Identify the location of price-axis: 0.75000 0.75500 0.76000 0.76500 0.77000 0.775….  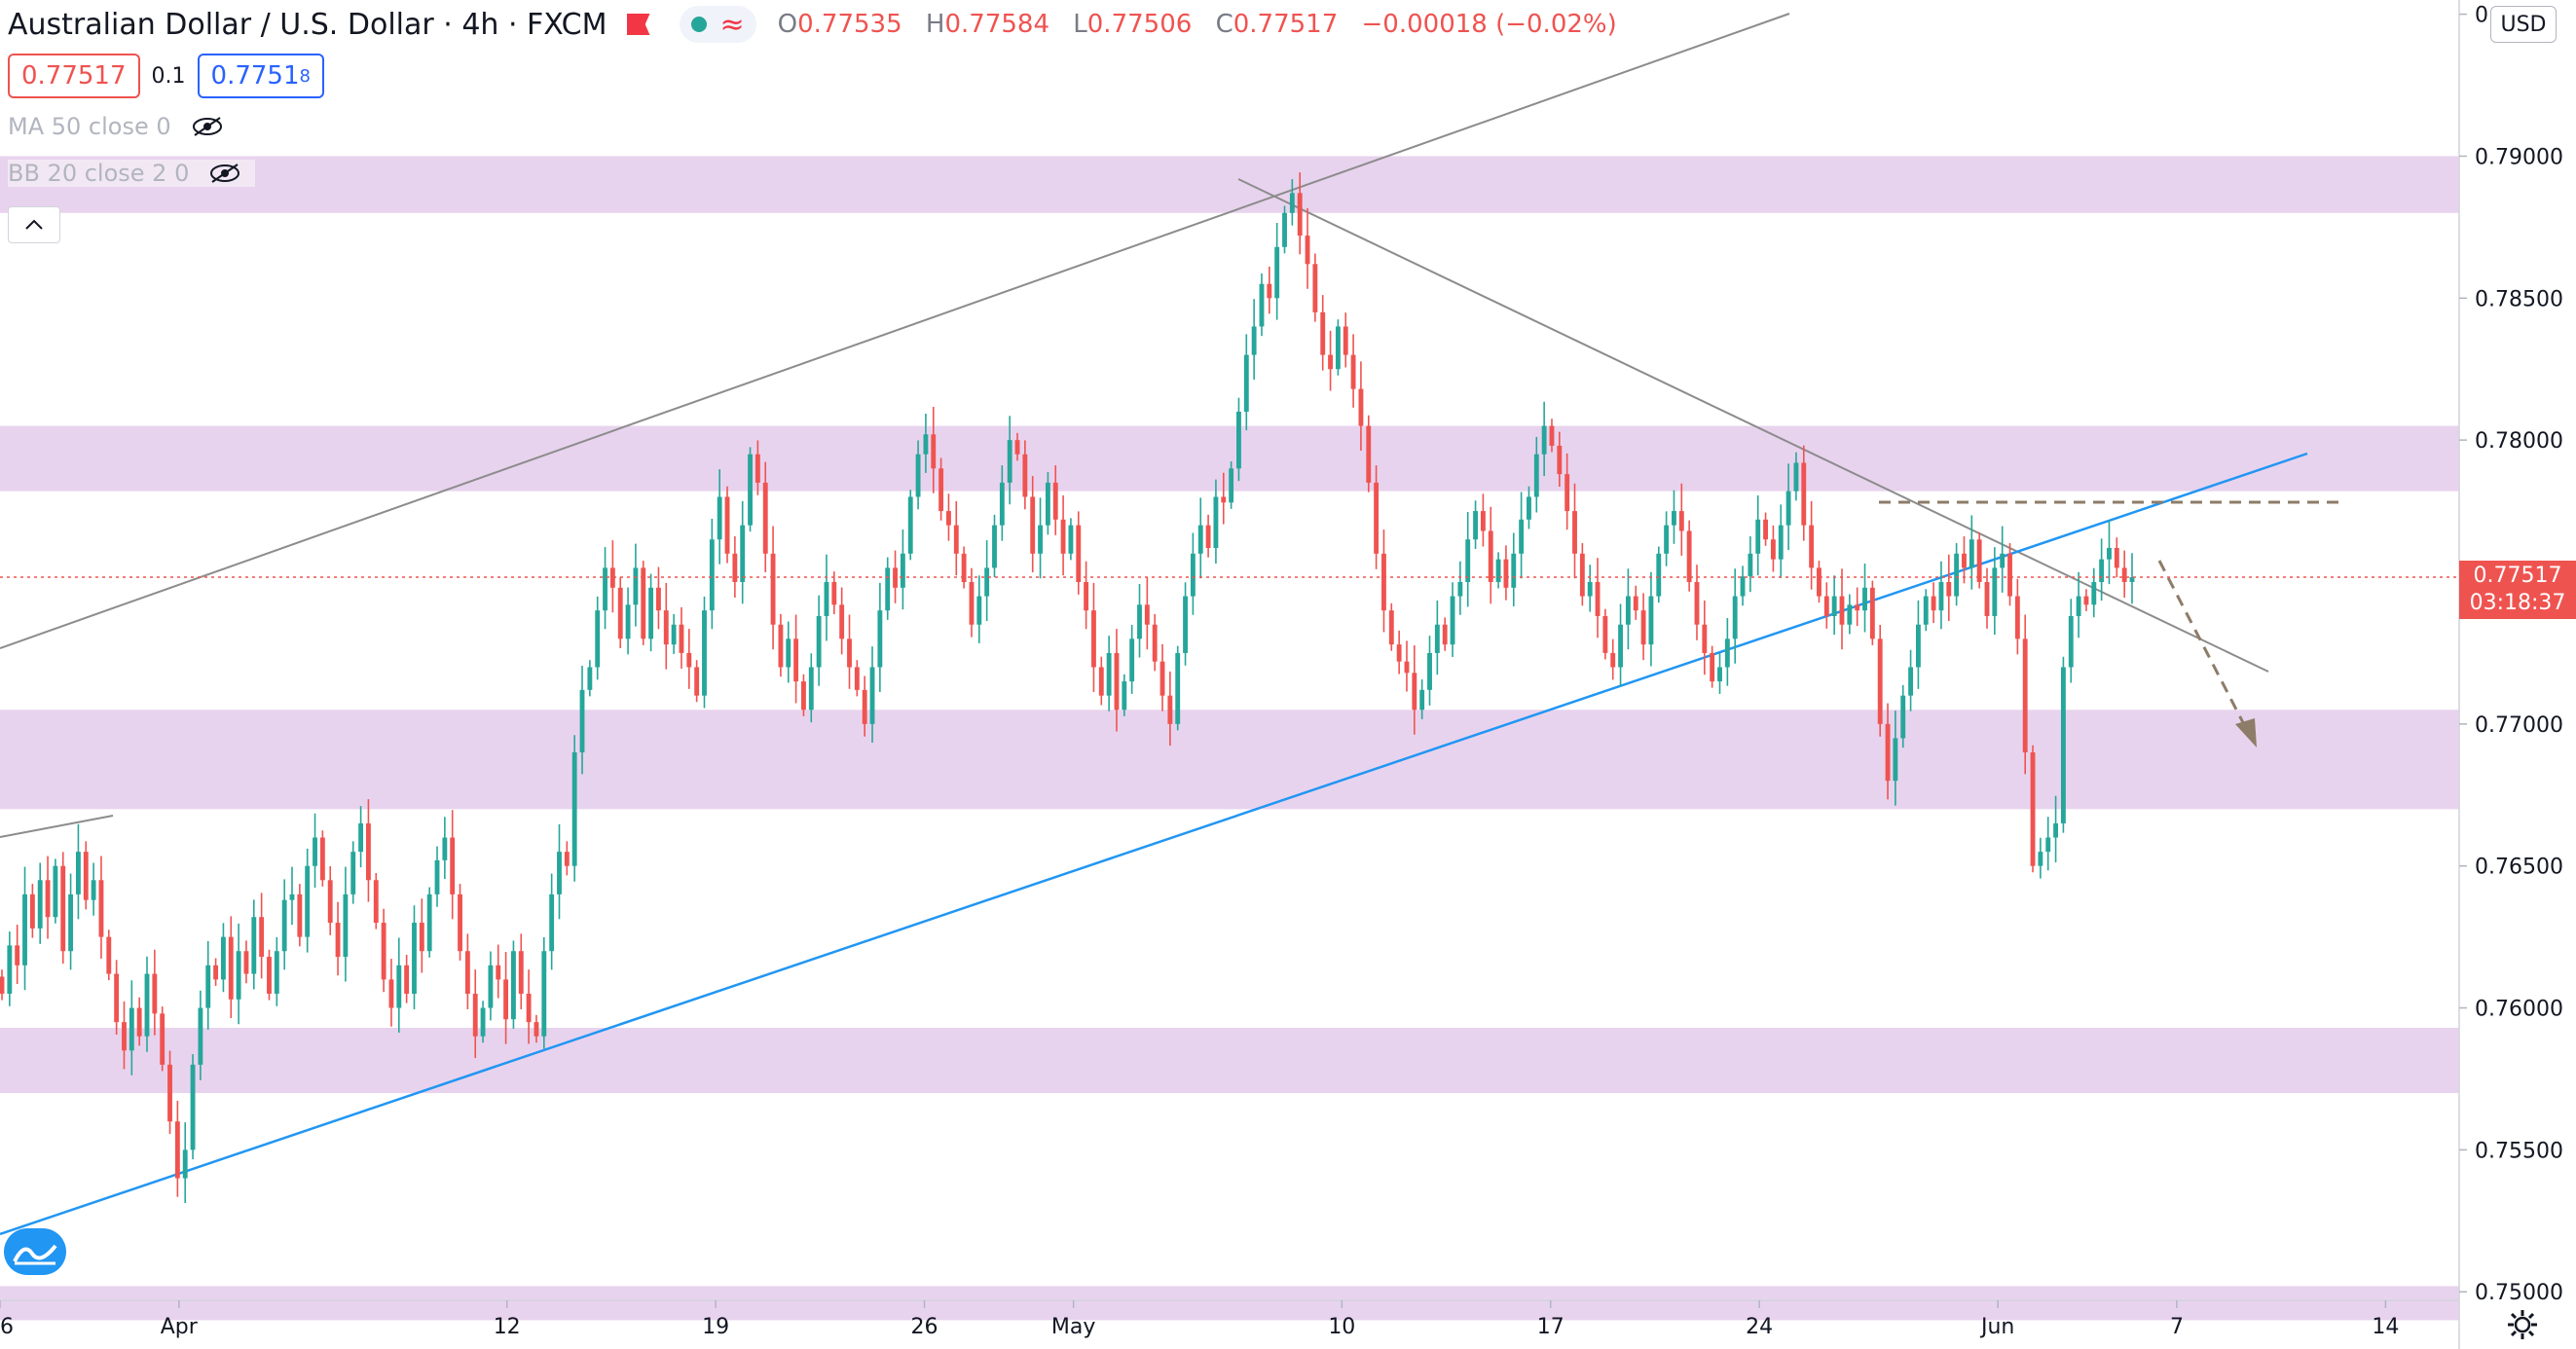
(2510, 674).